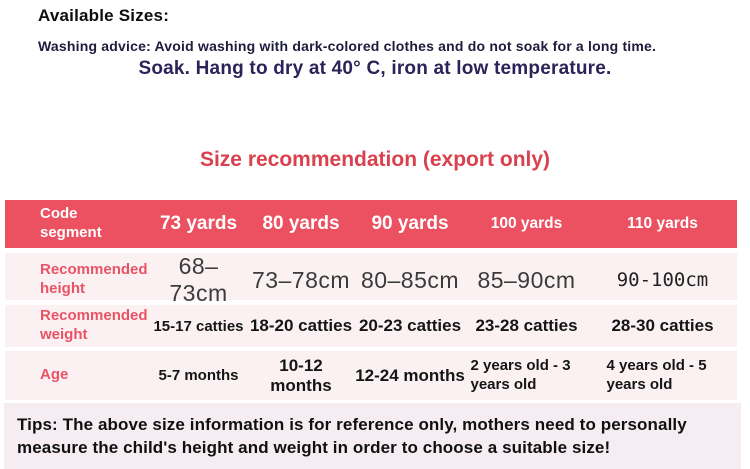 The height and width of the screenshot is (469, 750). I want to click on weight-value: 18-20 catties, so click(301, 325).